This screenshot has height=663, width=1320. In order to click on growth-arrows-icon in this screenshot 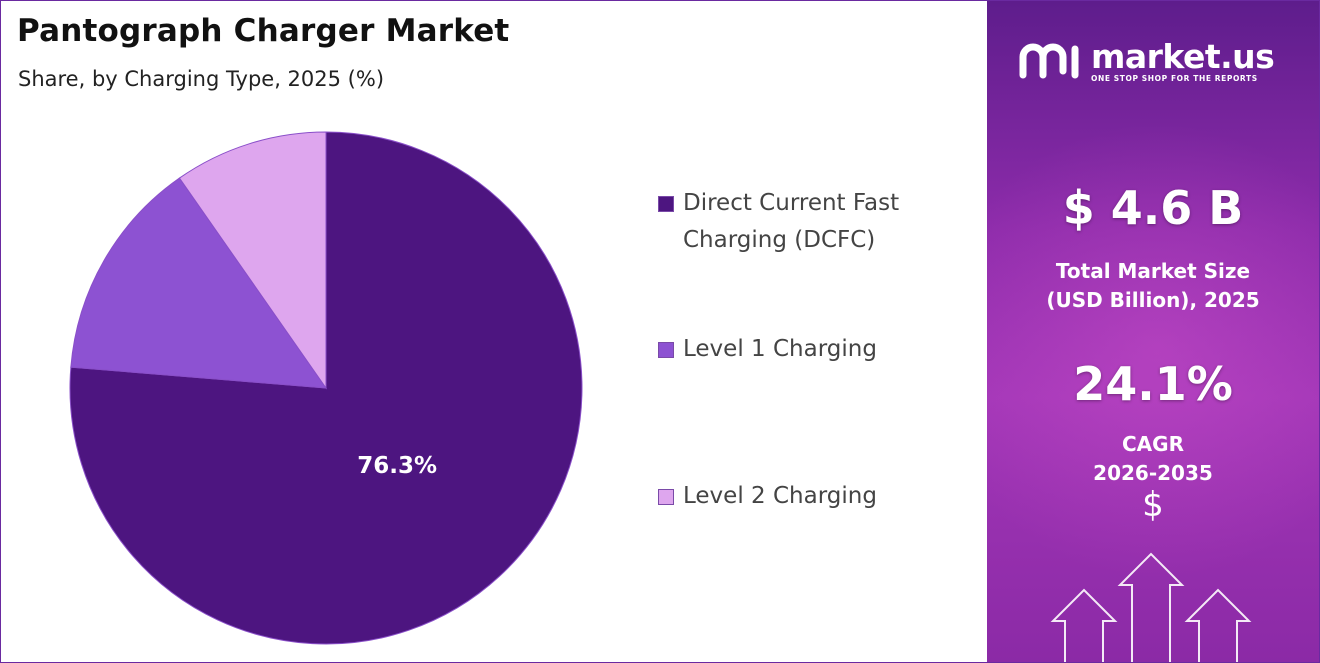, I will do `click(1151, 607)`.